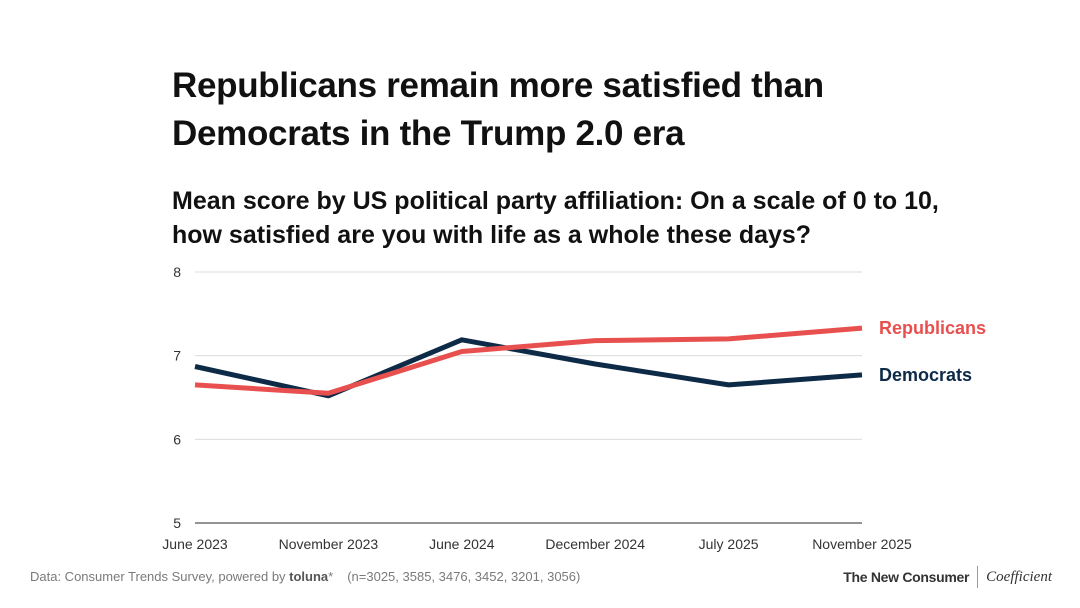  Describe the element at coordinates (1019, 576) in the screenshot. I see `coefficient-logo: Coefficient` at that location.